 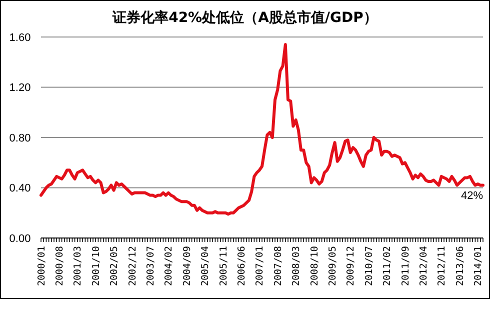 What do you see at coordinates (151, 266) in the screenshot?
I see `x-tick-label: 2003/07` at bounding box center [151, 266].